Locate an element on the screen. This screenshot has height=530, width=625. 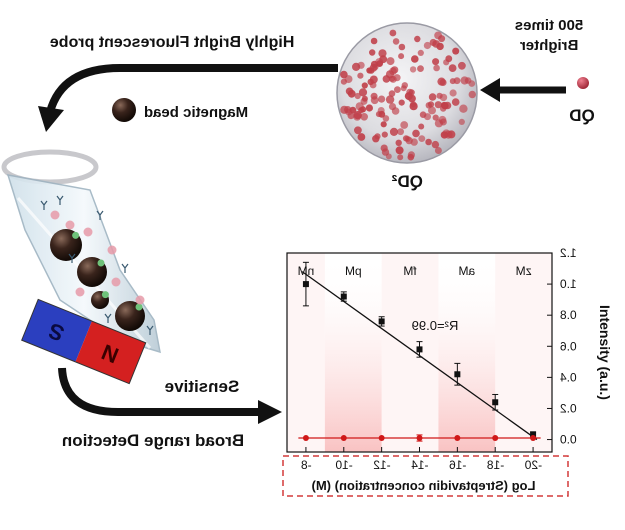
x-range-highlight is located at coordinates (425, 476).